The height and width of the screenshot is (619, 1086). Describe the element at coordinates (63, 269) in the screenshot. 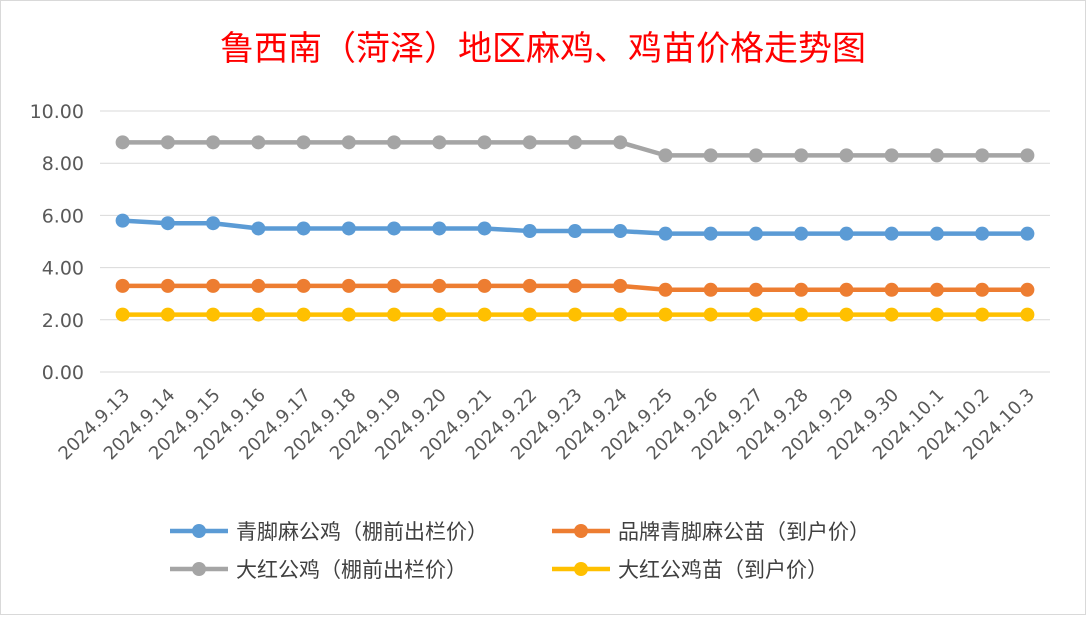

I see `y-tick-label: 4.00` at that location.